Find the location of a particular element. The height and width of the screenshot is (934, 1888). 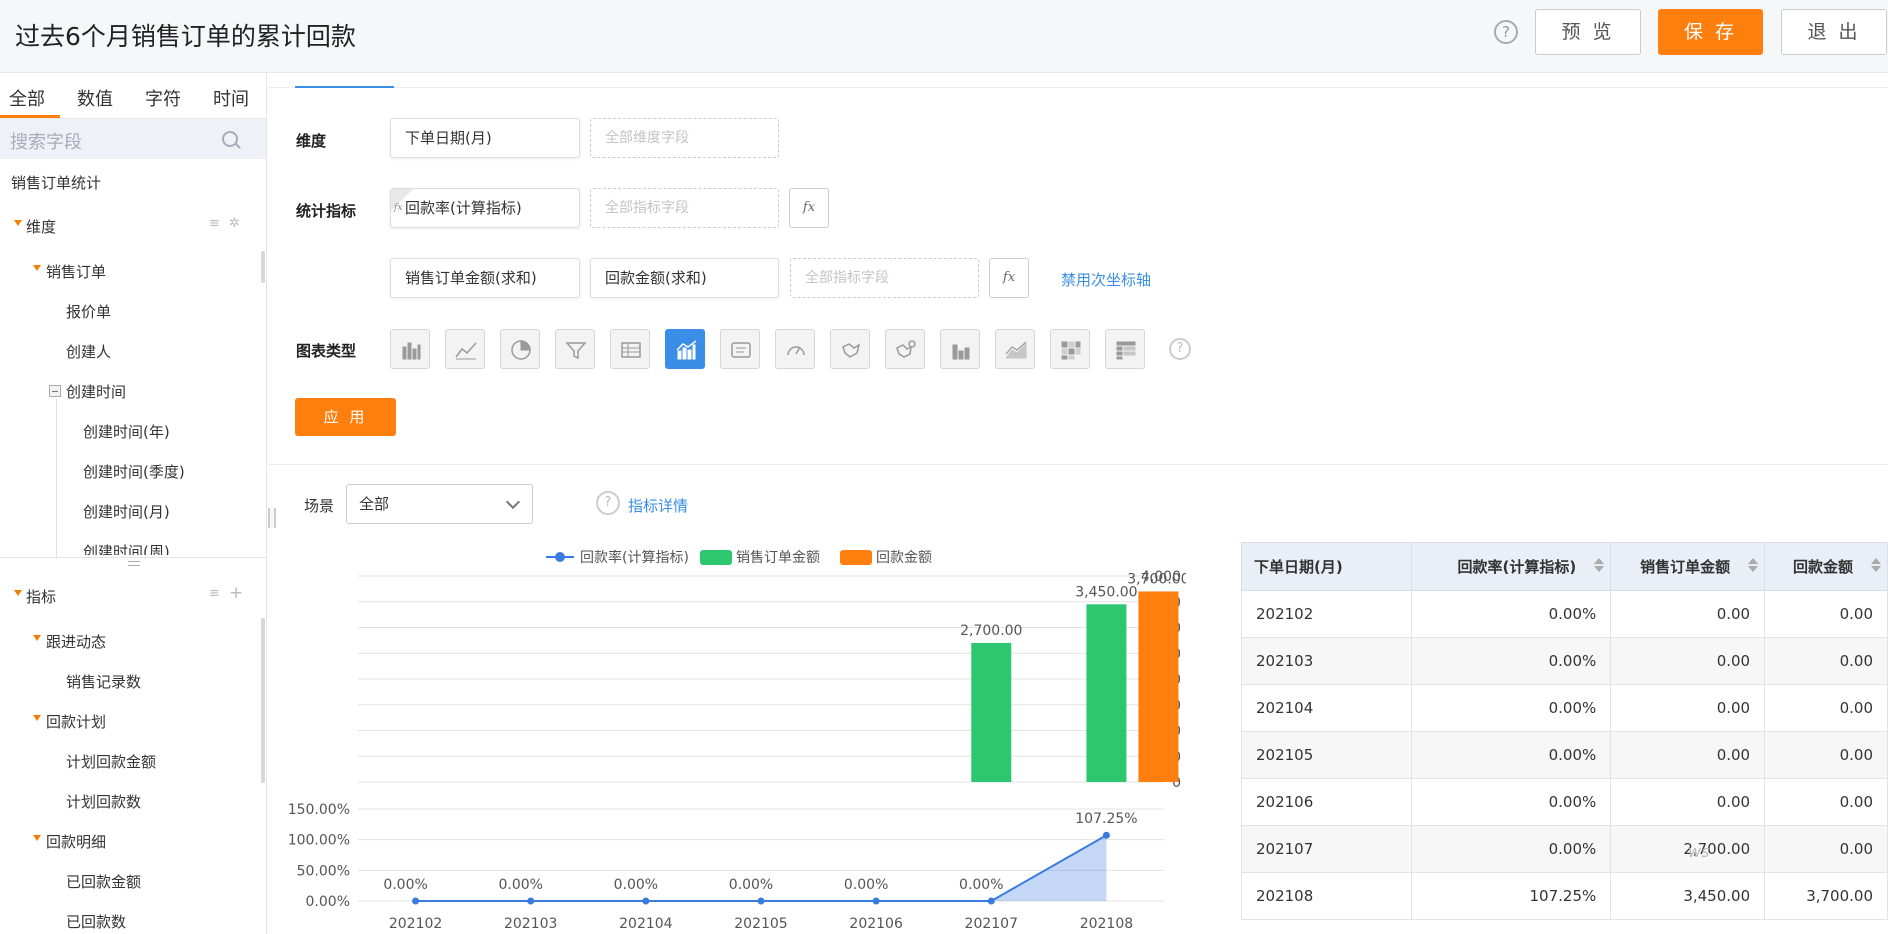

tree-group-payment-plan: 回款计划 is located at coordinates (76, 722).